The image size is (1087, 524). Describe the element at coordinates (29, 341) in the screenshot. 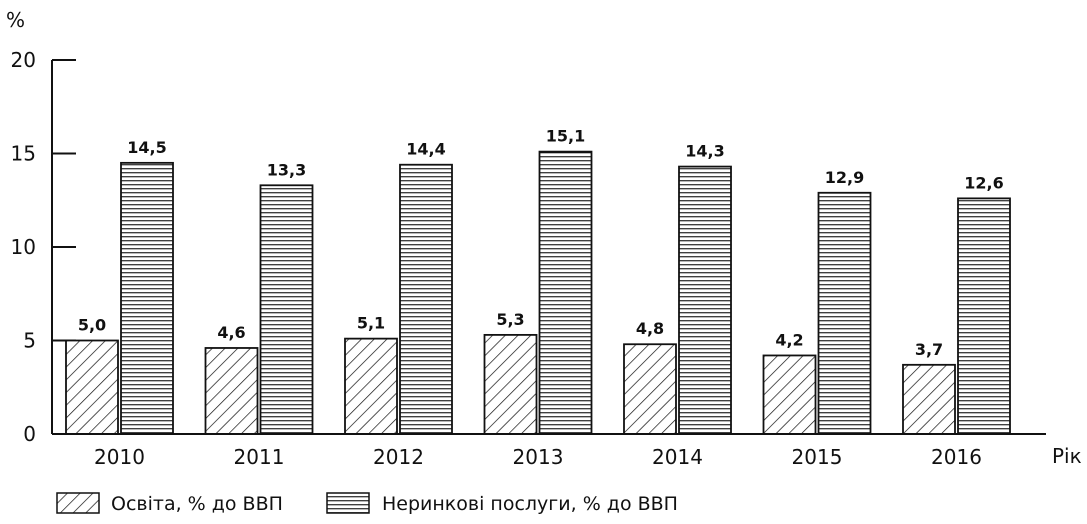

I see `y-tick-label: 5` at that location.